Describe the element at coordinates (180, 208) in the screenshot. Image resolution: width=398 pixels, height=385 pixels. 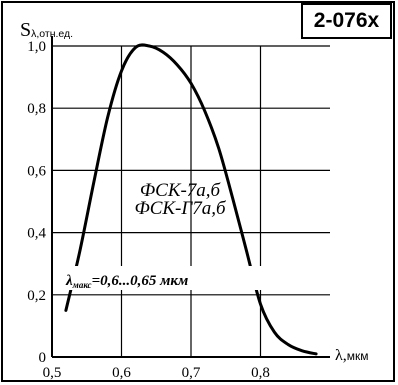
I see `device-label-2: ФСК-Г7а,б` at that location.